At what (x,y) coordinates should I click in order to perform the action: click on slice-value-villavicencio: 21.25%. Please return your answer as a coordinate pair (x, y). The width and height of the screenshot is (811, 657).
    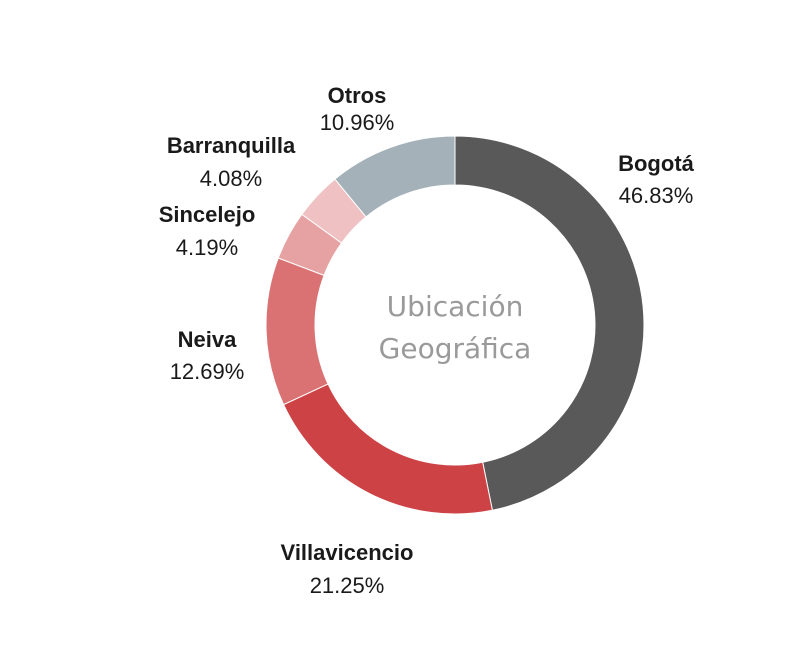
    Looking at the image, I should click on (347, 585).